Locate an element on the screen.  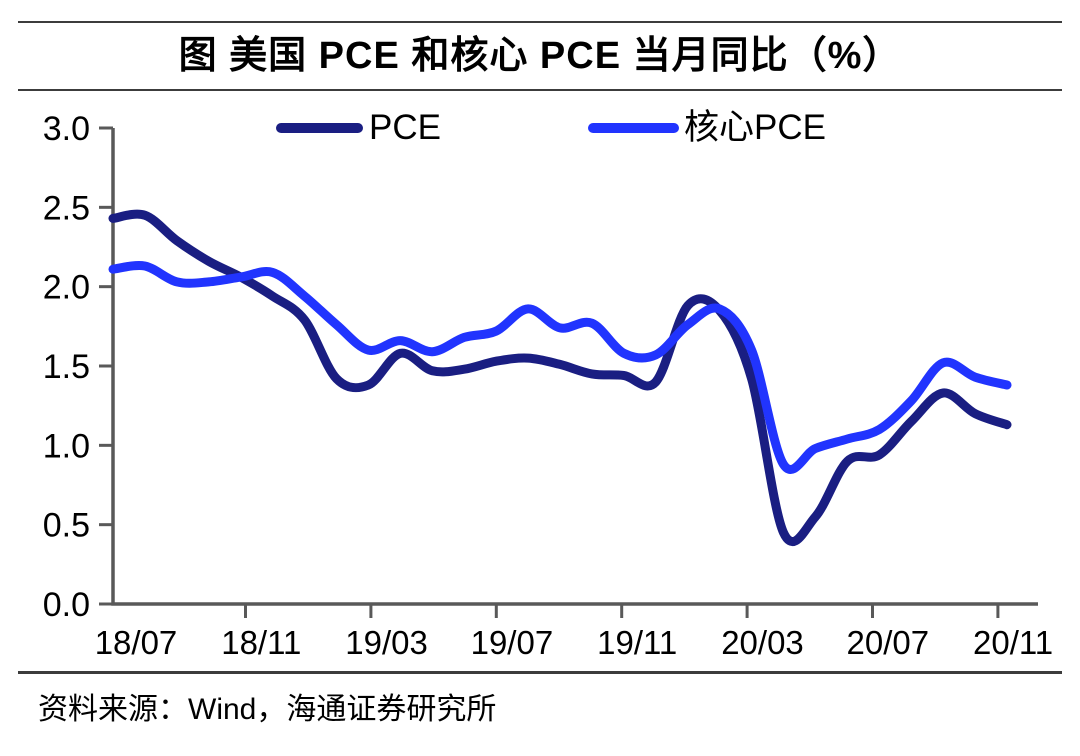
x-tick-label: 18/11 is located at coordinates (261, 642).